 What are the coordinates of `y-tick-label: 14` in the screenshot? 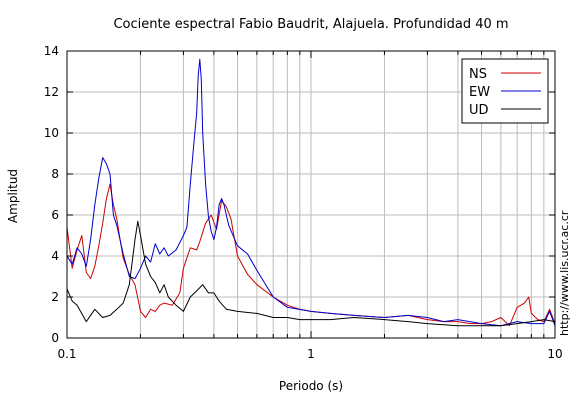 It's located at (51, 51).